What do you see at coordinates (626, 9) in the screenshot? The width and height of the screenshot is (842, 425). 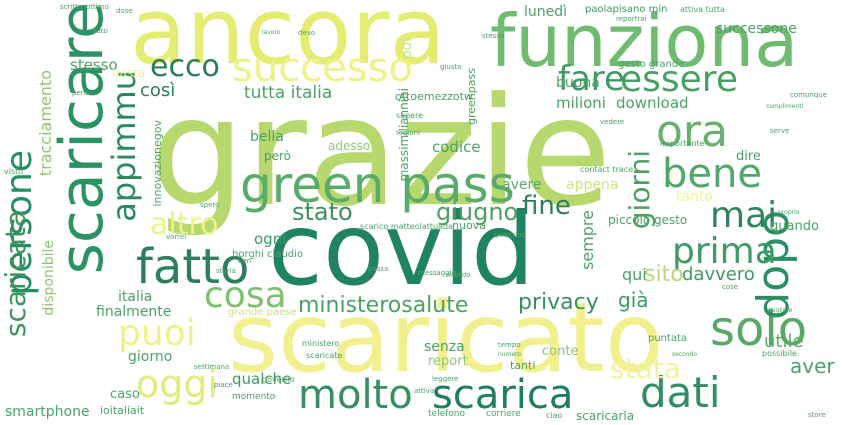 I see `word-paolapisano-min: paolapisano min` at bounding box center [626, 9].